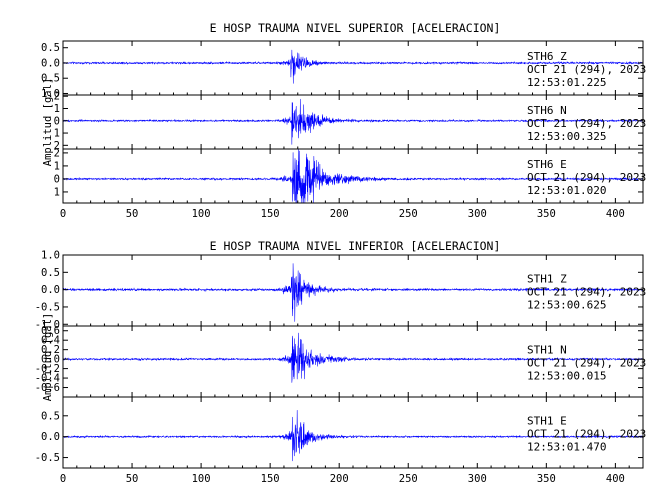 This screenshot has width=650, height=500. I want to click on chart-upper-ylabel: Amplitud [gal], so click(48, 122).